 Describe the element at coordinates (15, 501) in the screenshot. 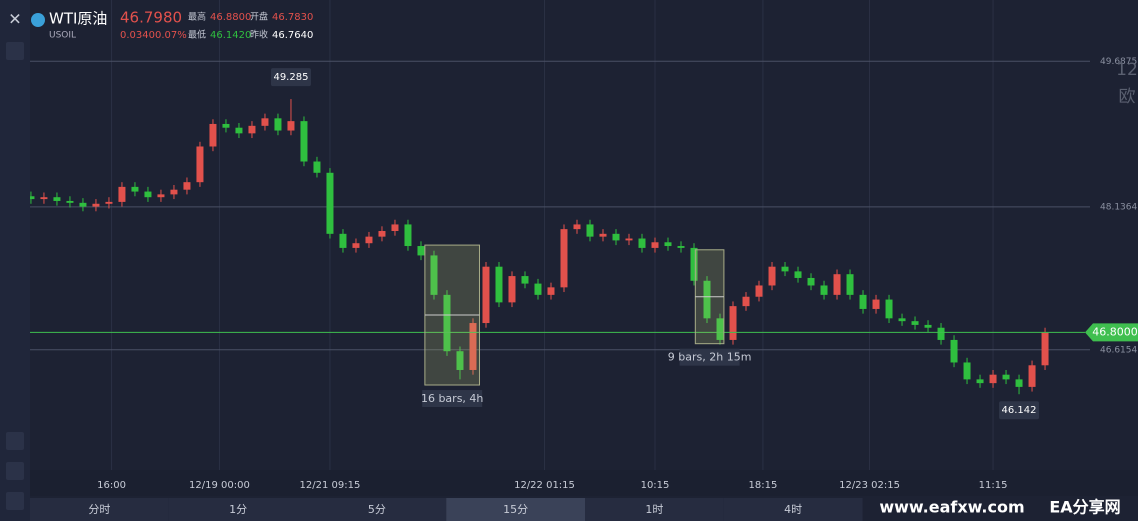

I see `indicator-icon` at that location.